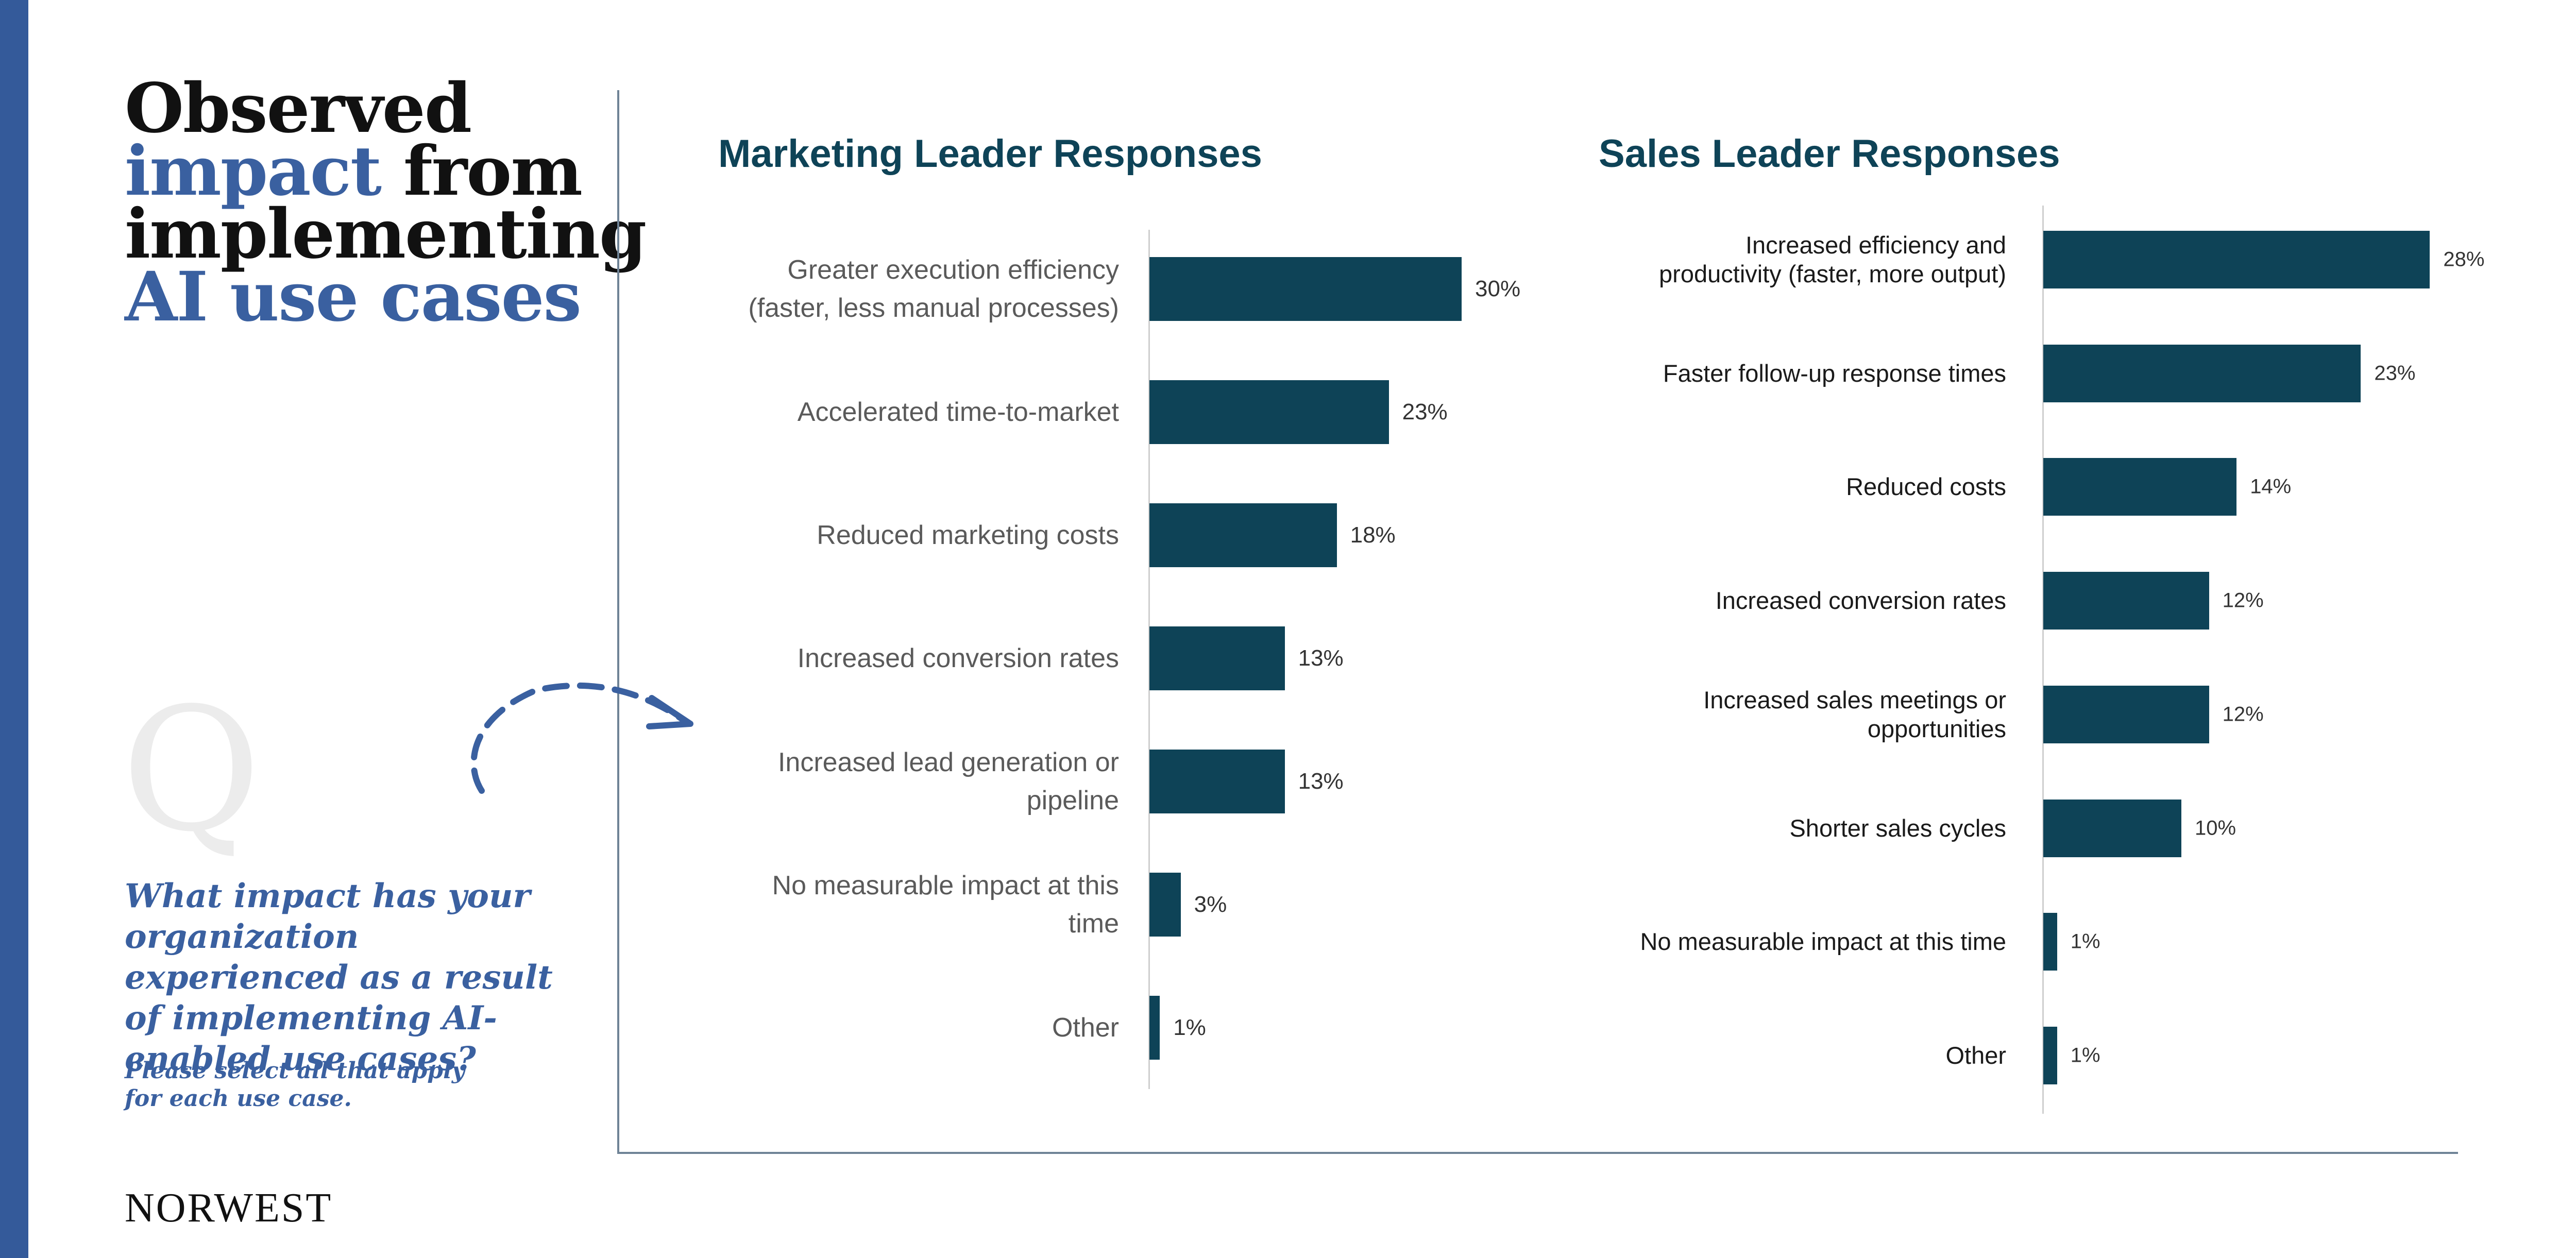 The height and width of the screenshot is (1258, 2576). What do you see at coordinates (1537, 1153) in the screenshot?
I see `footer-rule` at bounding box center [1537, 1153].